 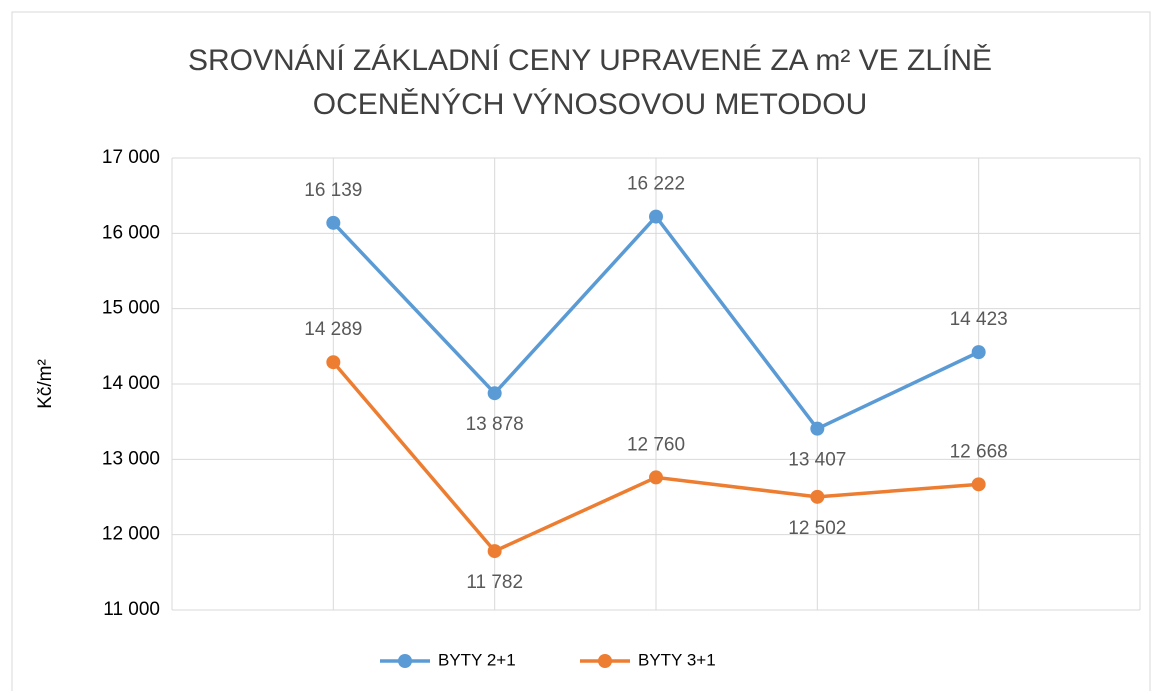 What do you see at coordinates (45, 384) in the screenshot?
I see `y-axis-label: Kč/m²` at bounding box center [45, 384].